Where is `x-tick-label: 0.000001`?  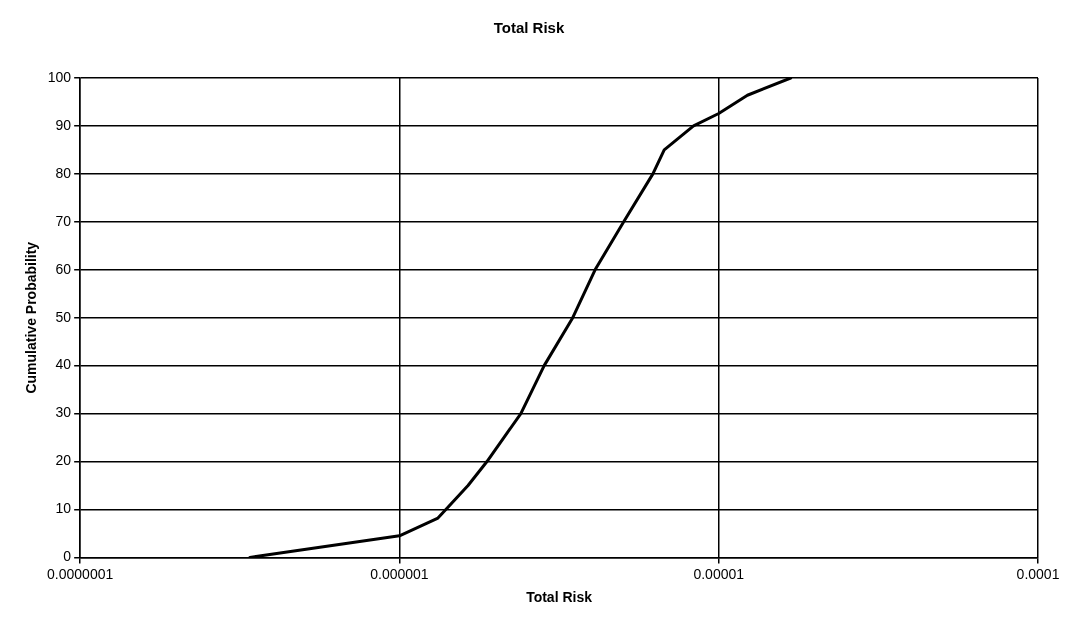 x-tick-label: 0.000001 is located at coordinates (399, 573).